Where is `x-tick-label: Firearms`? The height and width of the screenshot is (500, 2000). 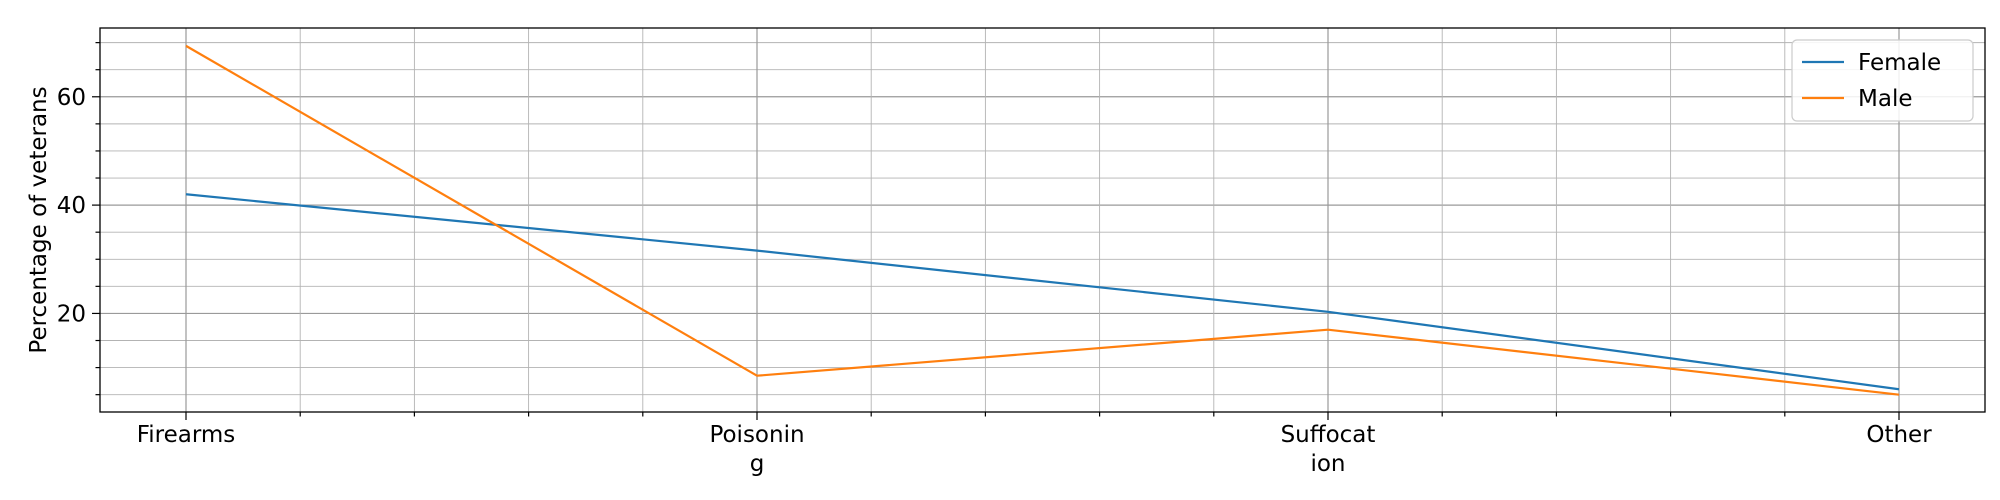
x-tick-label: Firearms is located at coordinates (186, 435).